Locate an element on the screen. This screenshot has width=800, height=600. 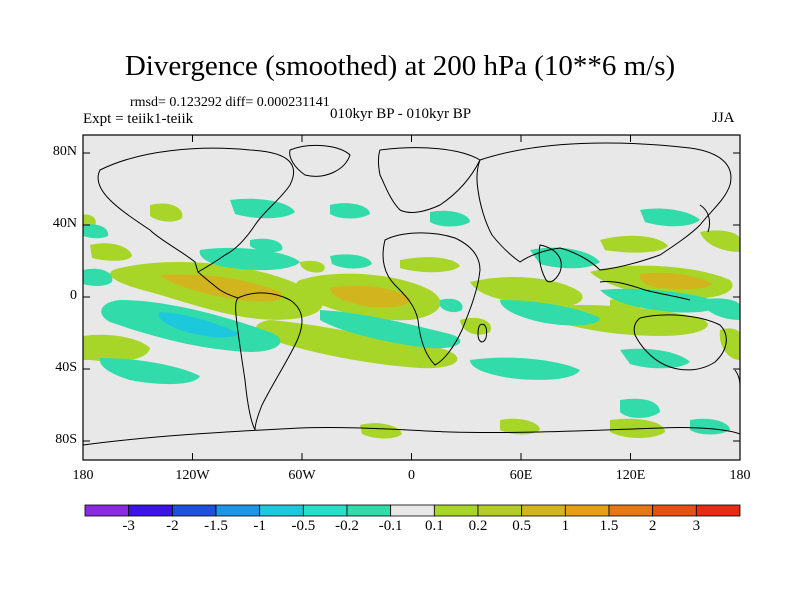
colorbar-label: 1 is located at coordinates (565, 526).